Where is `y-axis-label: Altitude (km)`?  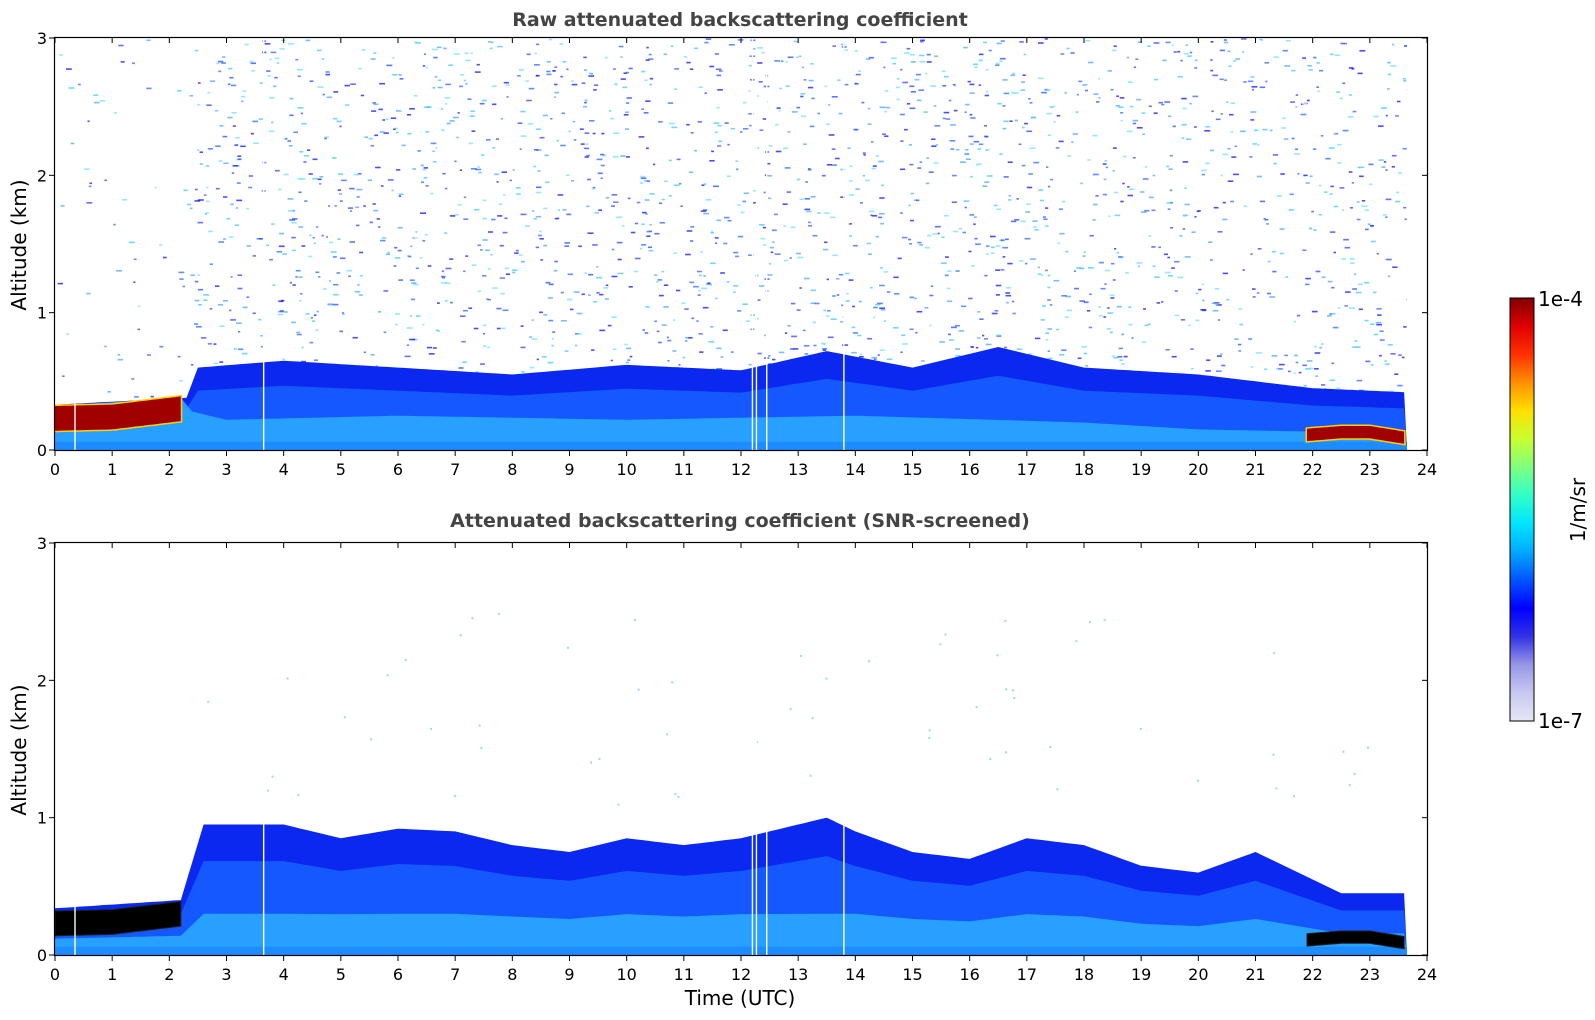 y-axis-label: Altitude (km) is located at coordinates (19, 244).